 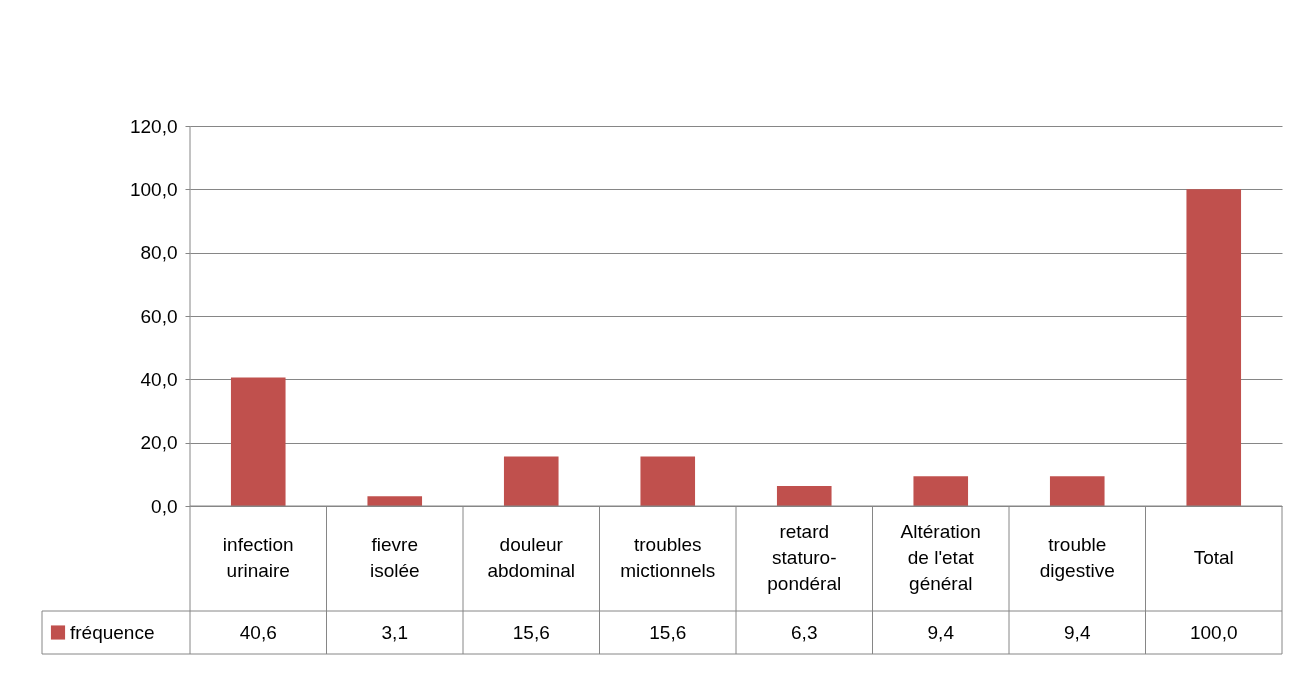 What do you see at coordinates (531, 557) in the screenshot?
I see `x-tick-label: douleur abdominal` at bounding box center [531, 557].